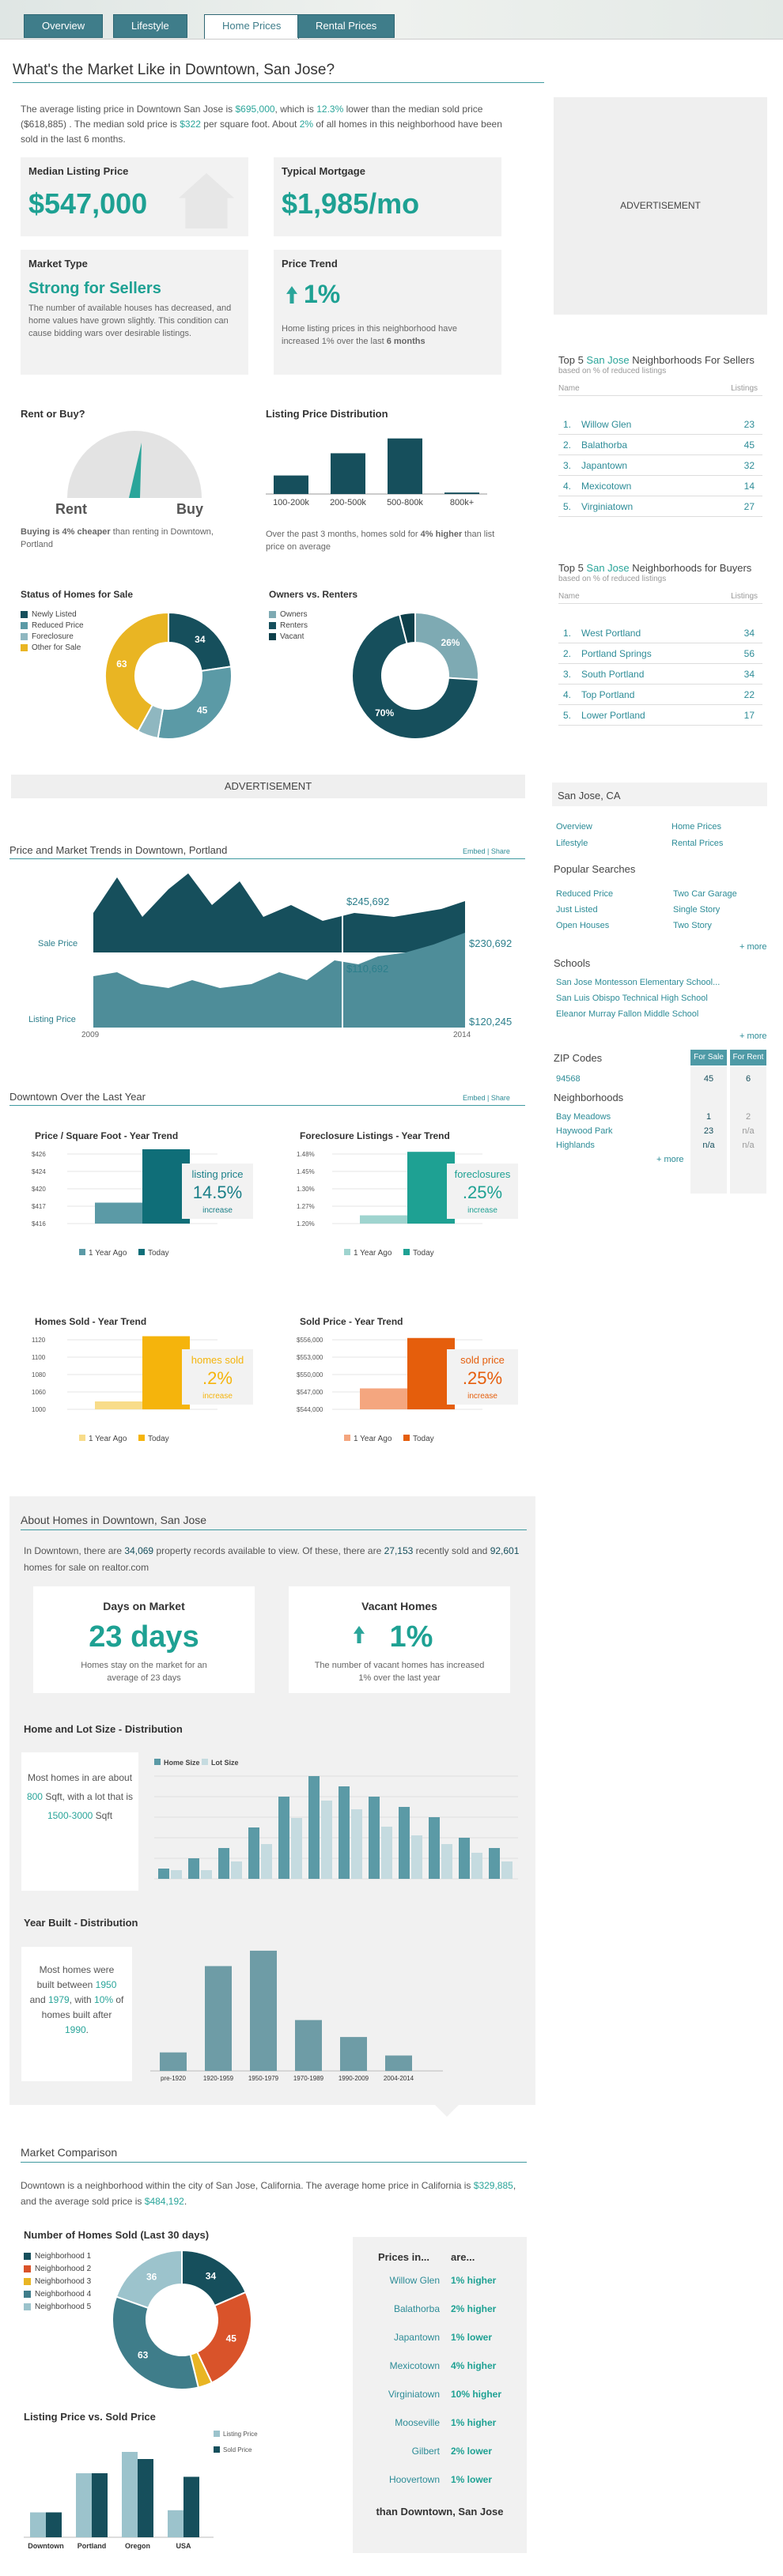 The height and width of the screenshot is (2576, 783). I want to click on compare-value: 1% higher, so click(474, 2280).